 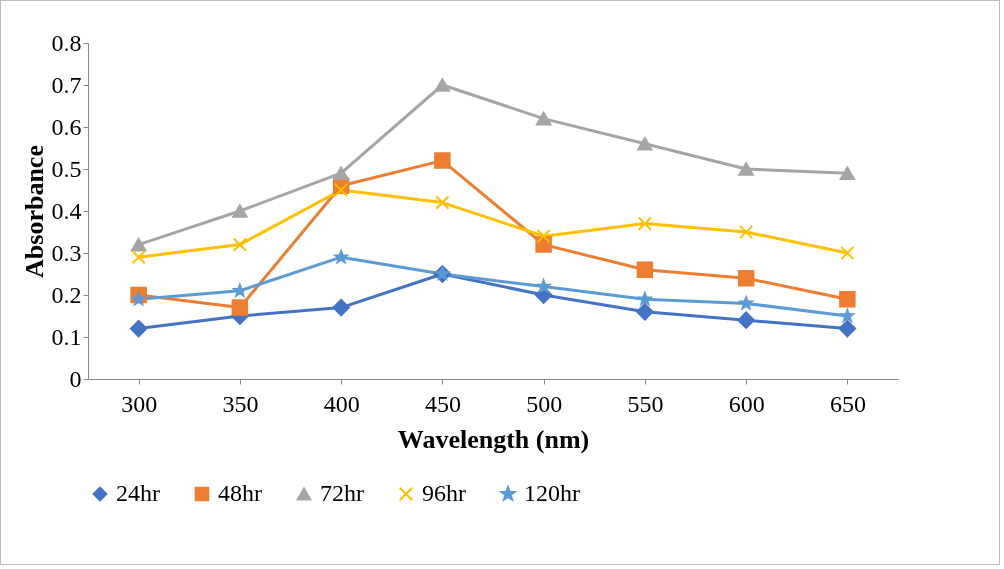 I want to click on y-tick-label: 0.8, so click(x=66, y=42).